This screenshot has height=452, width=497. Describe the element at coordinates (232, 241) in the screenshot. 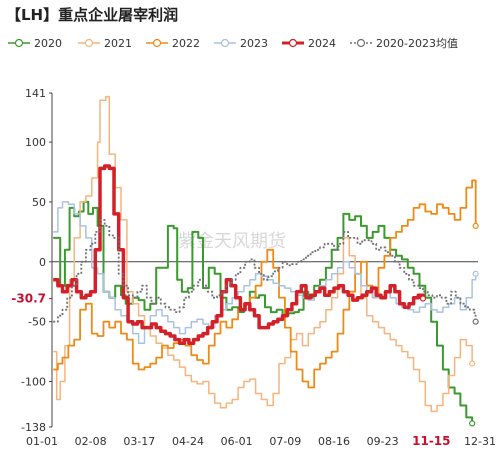

I see `watermark: 紫金天风期货` at that location.